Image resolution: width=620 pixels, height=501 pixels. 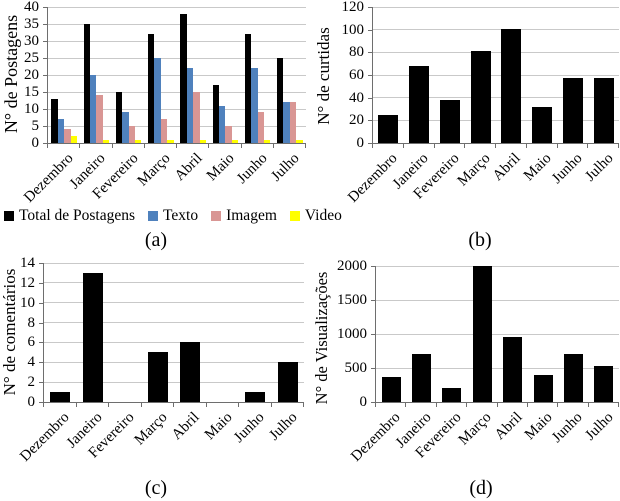 What do you see at coordinates (31, 382) in the screenshot?
I see `y-tick-label: 2` at bounding box center [31, 382].